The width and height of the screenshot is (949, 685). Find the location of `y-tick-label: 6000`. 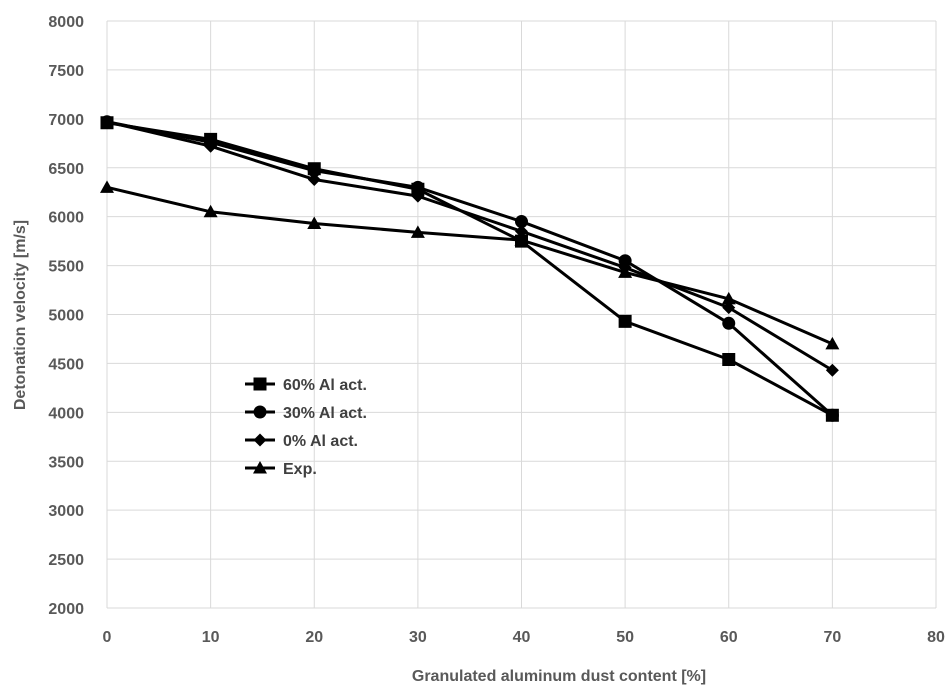

y-tick-label: 6000 is located at coordinates (66, 218).